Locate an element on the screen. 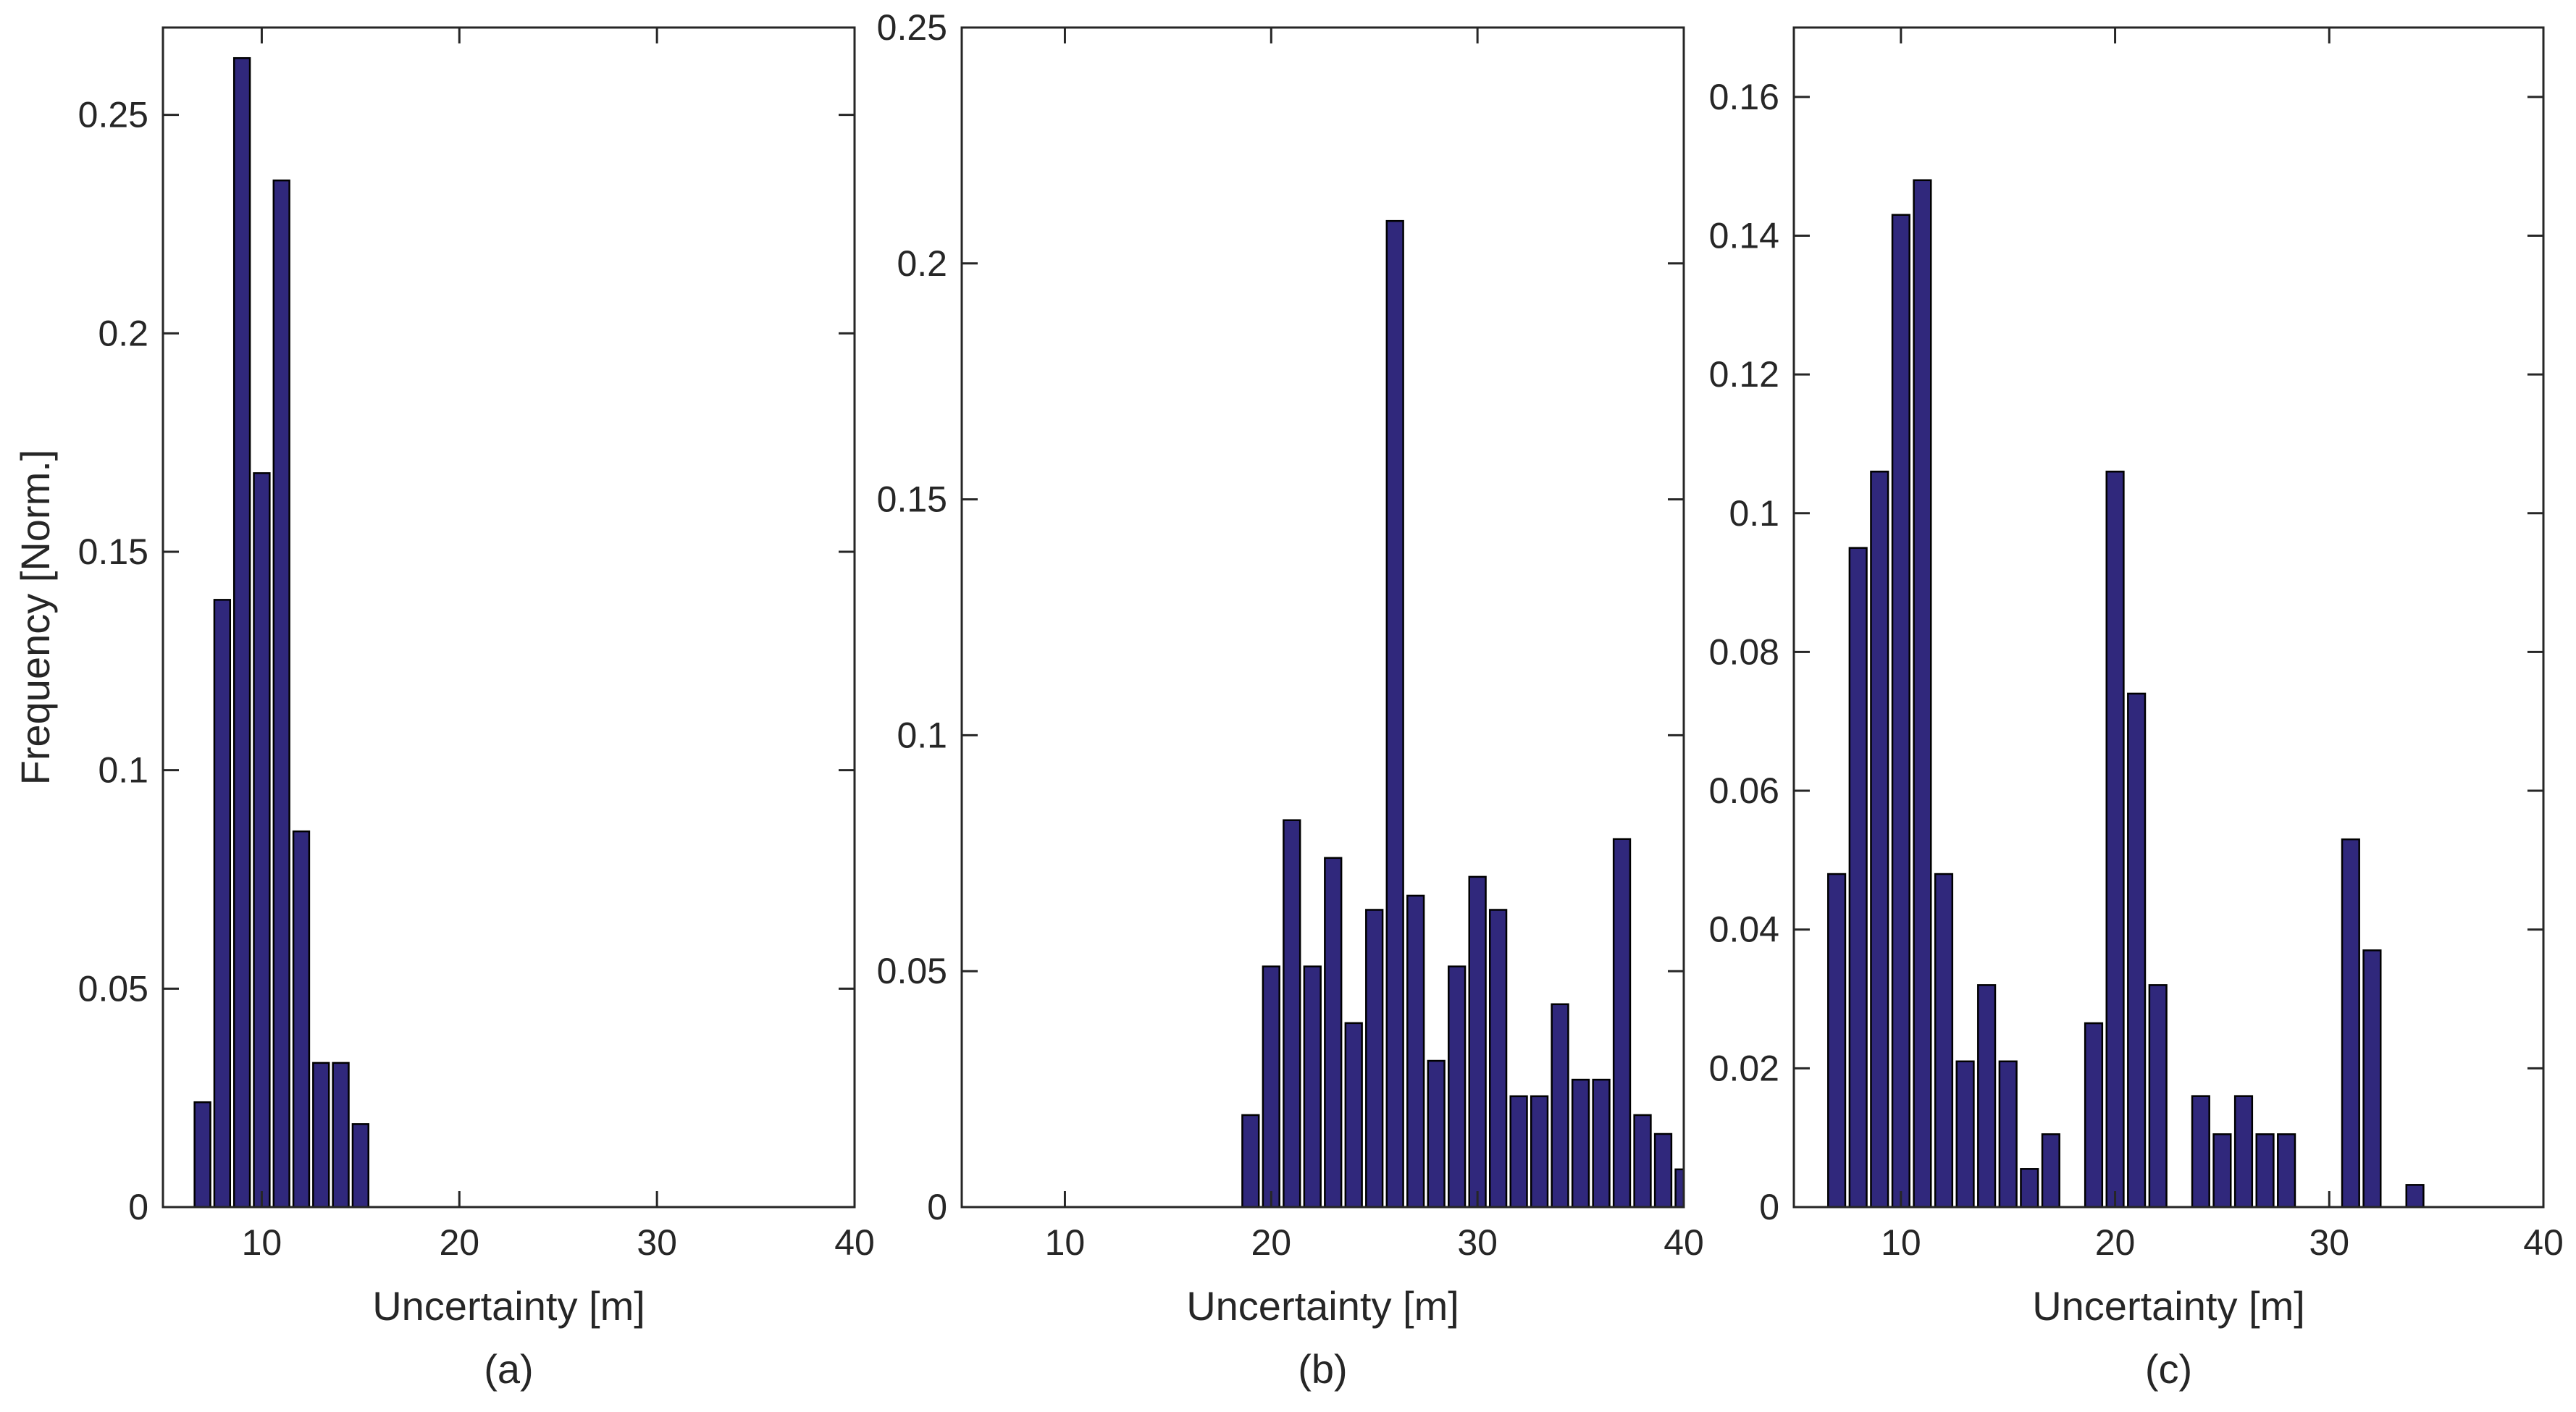 The height and width of the screenshot is (1412, 2576). x-tick-label-a-10: 10 is located at coordinates (262, 1242).